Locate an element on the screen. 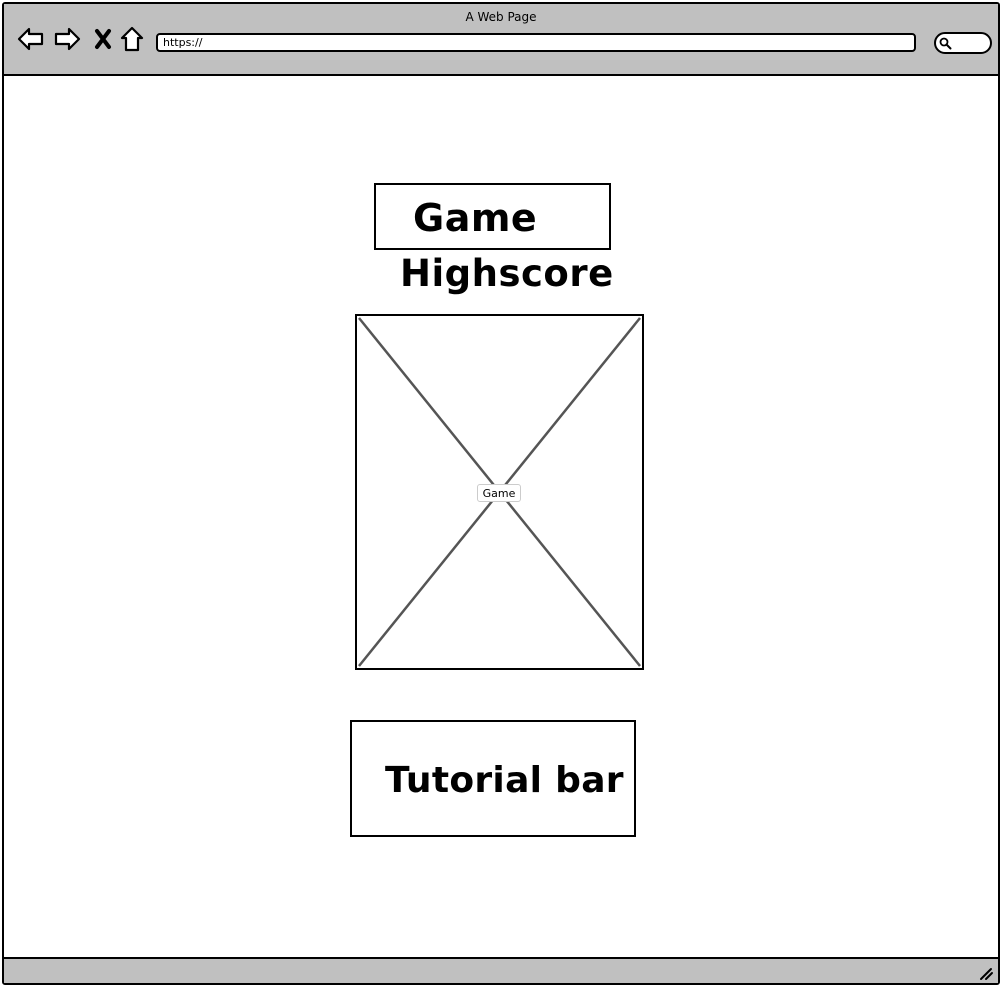 The image size is (1004, 989). back-arrow-icon is located at coordinates (31, 39).